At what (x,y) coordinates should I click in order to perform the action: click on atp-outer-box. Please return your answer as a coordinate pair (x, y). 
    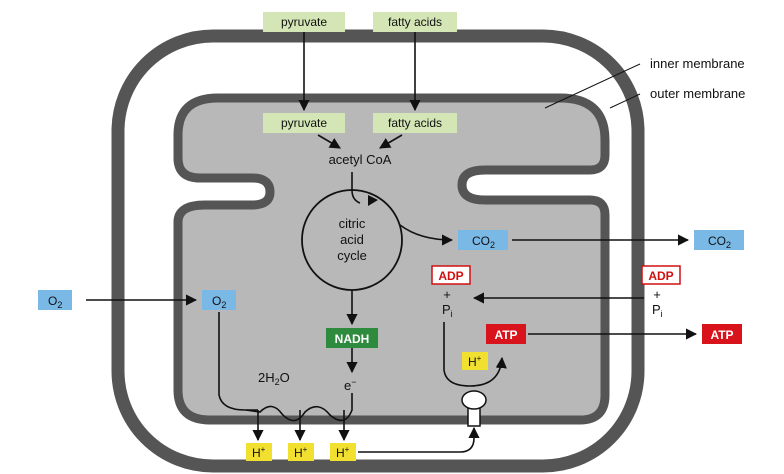
    Looking at the image, I should click on (722, 334).